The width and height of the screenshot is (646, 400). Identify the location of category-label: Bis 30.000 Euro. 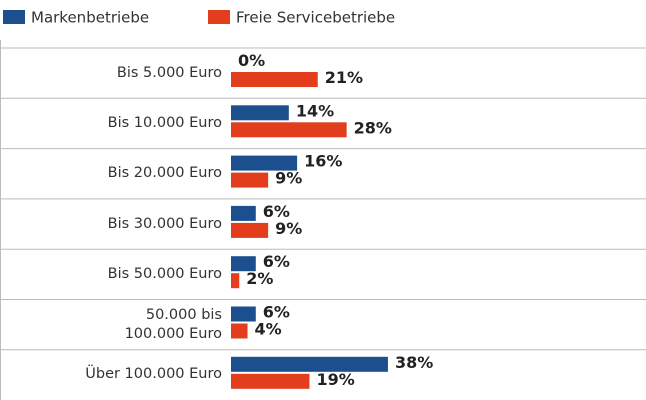
(164, 223).